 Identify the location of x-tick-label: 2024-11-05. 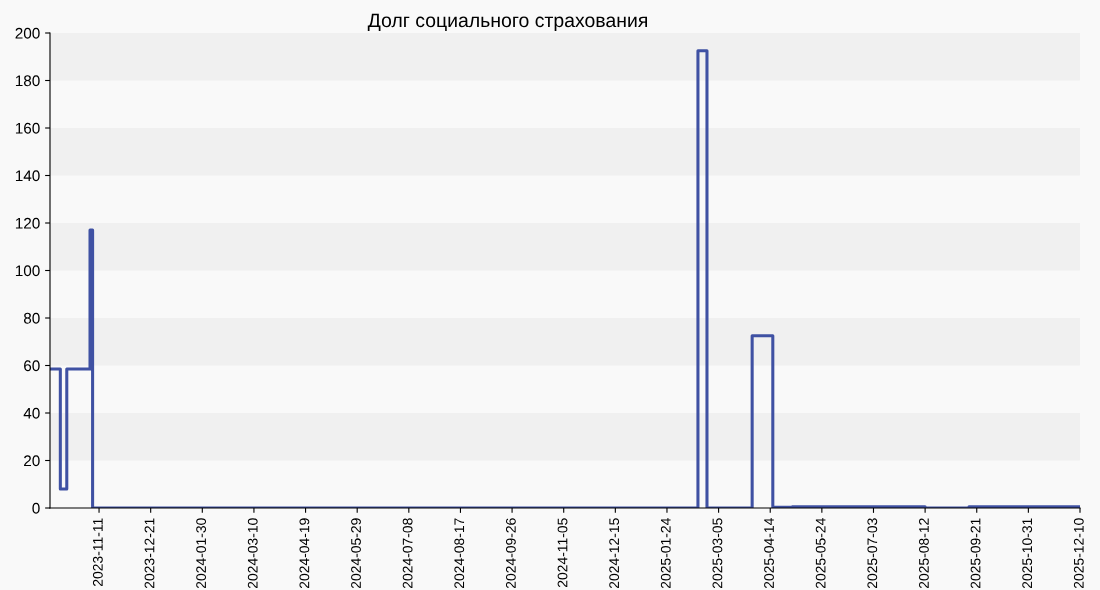
(562, 553).